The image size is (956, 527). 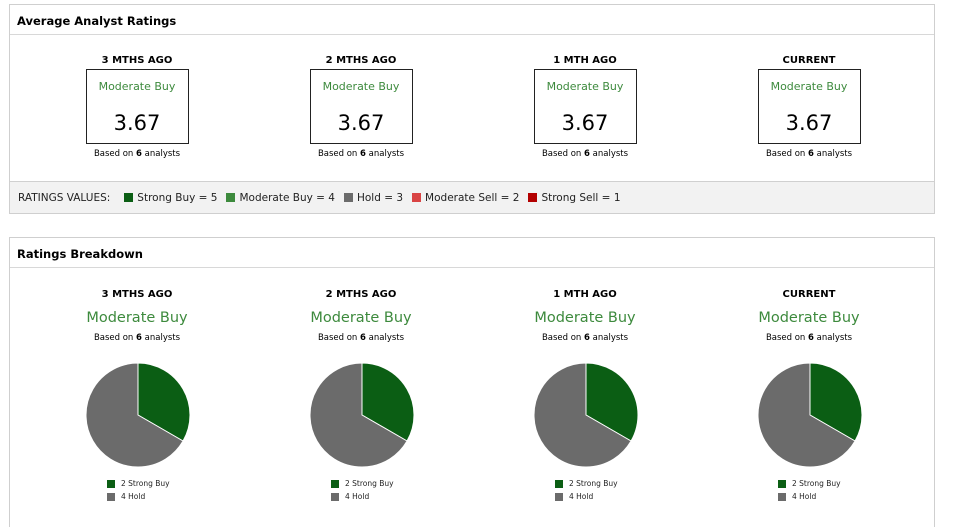 I want to click on pie-chart-2-months, so click(x=362, y=415).